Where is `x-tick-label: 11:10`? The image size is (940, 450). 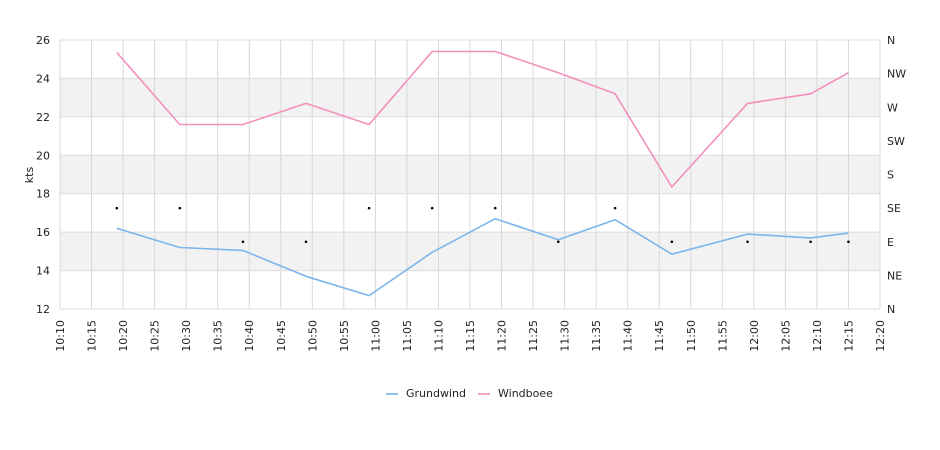
x-tick-label: 11:10 is located at coordinates (438, 336).